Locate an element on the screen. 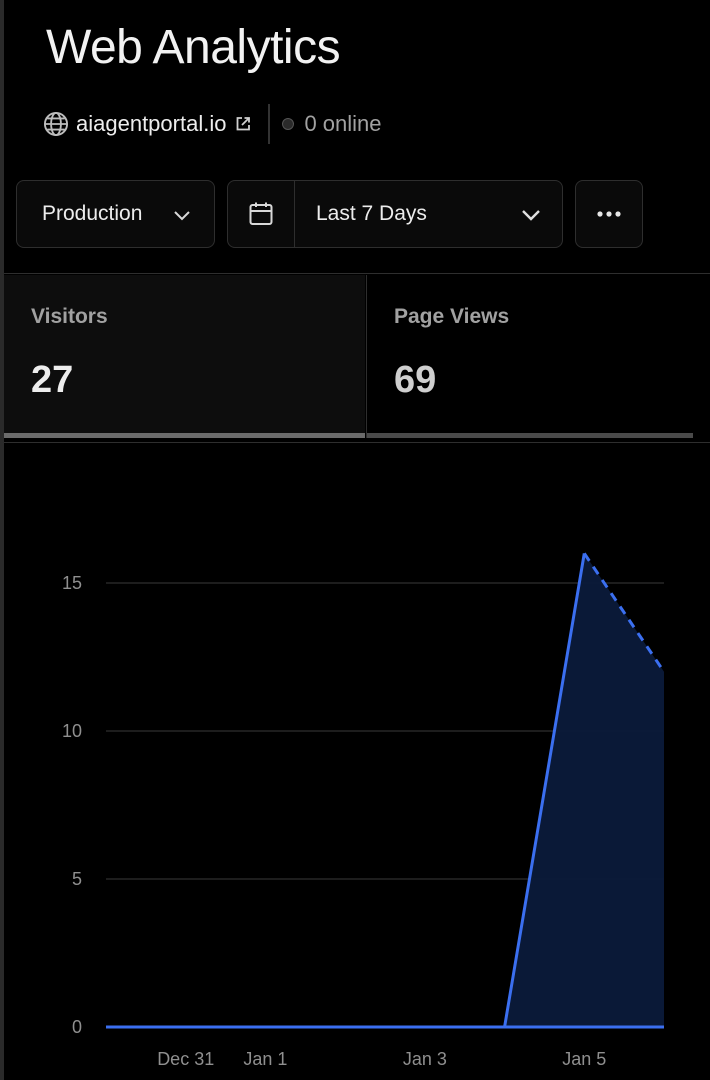 Image resolution: width=710 pixels, height=1080 pixels. stat-tab-page-views: Page Views 69 is located at coordinates (538, 356).